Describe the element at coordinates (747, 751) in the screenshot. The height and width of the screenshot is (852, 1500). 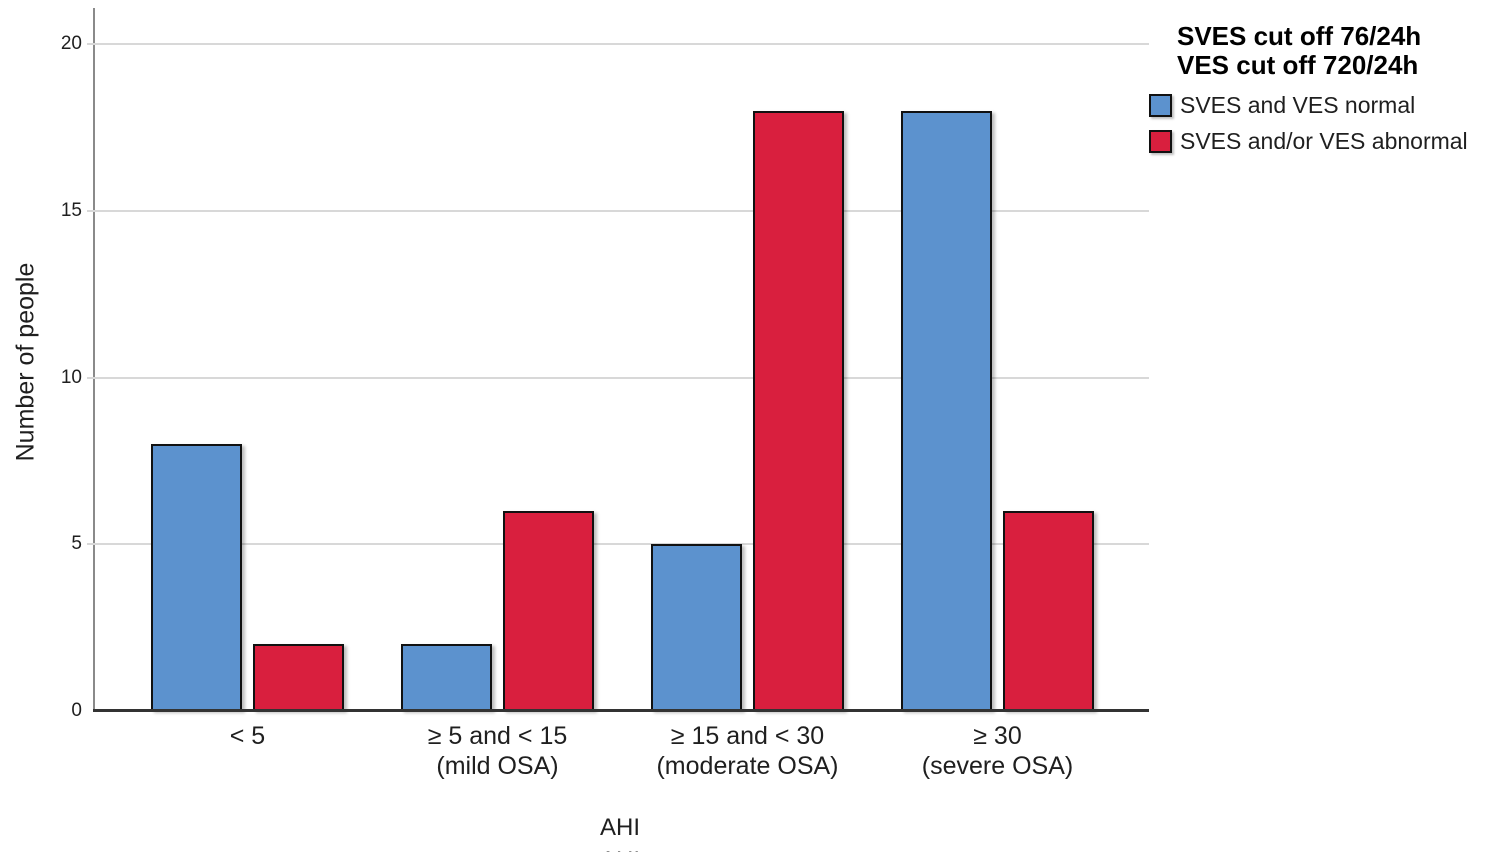
I see `x-category-label-3: ≥ 15 and < 30 (moderate OSA)` at that location.